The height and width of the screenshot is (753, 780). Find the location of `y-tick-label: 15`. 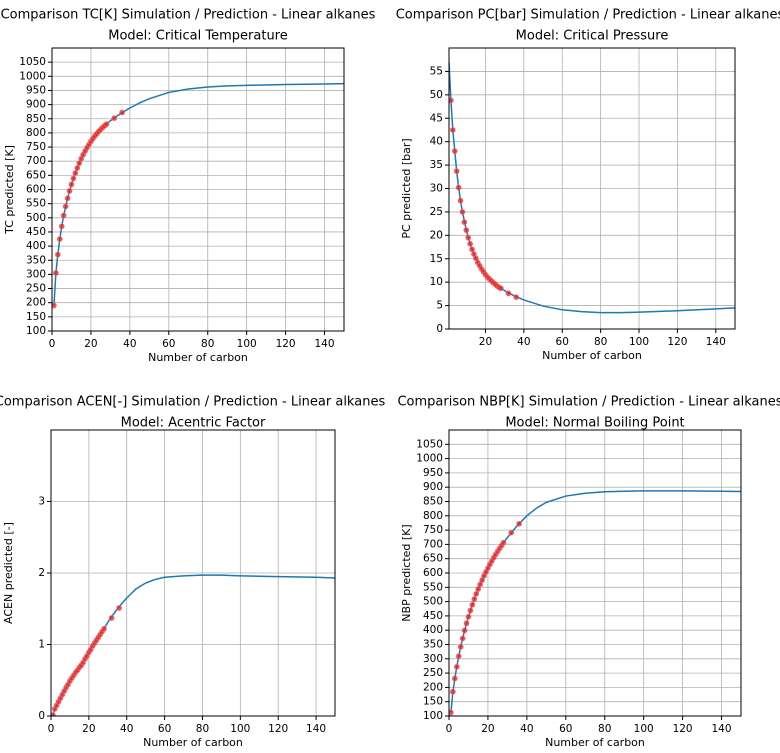

y-tick-label: 15 is located at coordinates (436, 259).